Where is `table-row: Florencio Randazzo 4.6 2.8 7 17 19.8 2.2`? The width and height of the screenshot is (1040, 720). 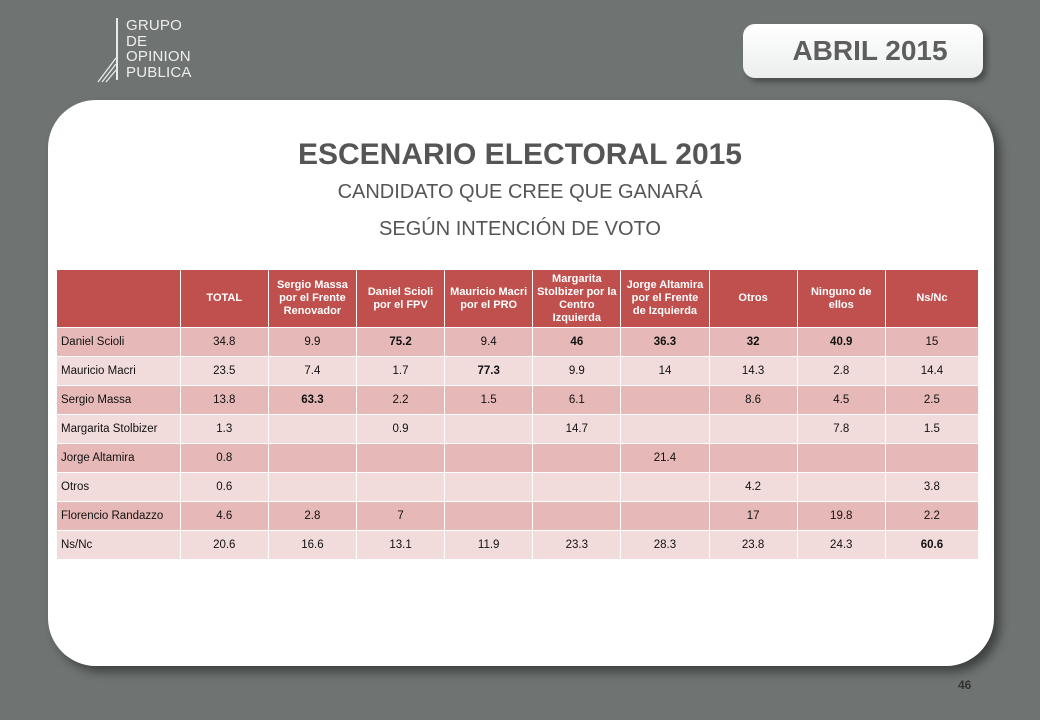 table-row: Florencio Randazzo 4.6 2.8 7 17 19.8 2.2 is located at coordinates (518, 516).